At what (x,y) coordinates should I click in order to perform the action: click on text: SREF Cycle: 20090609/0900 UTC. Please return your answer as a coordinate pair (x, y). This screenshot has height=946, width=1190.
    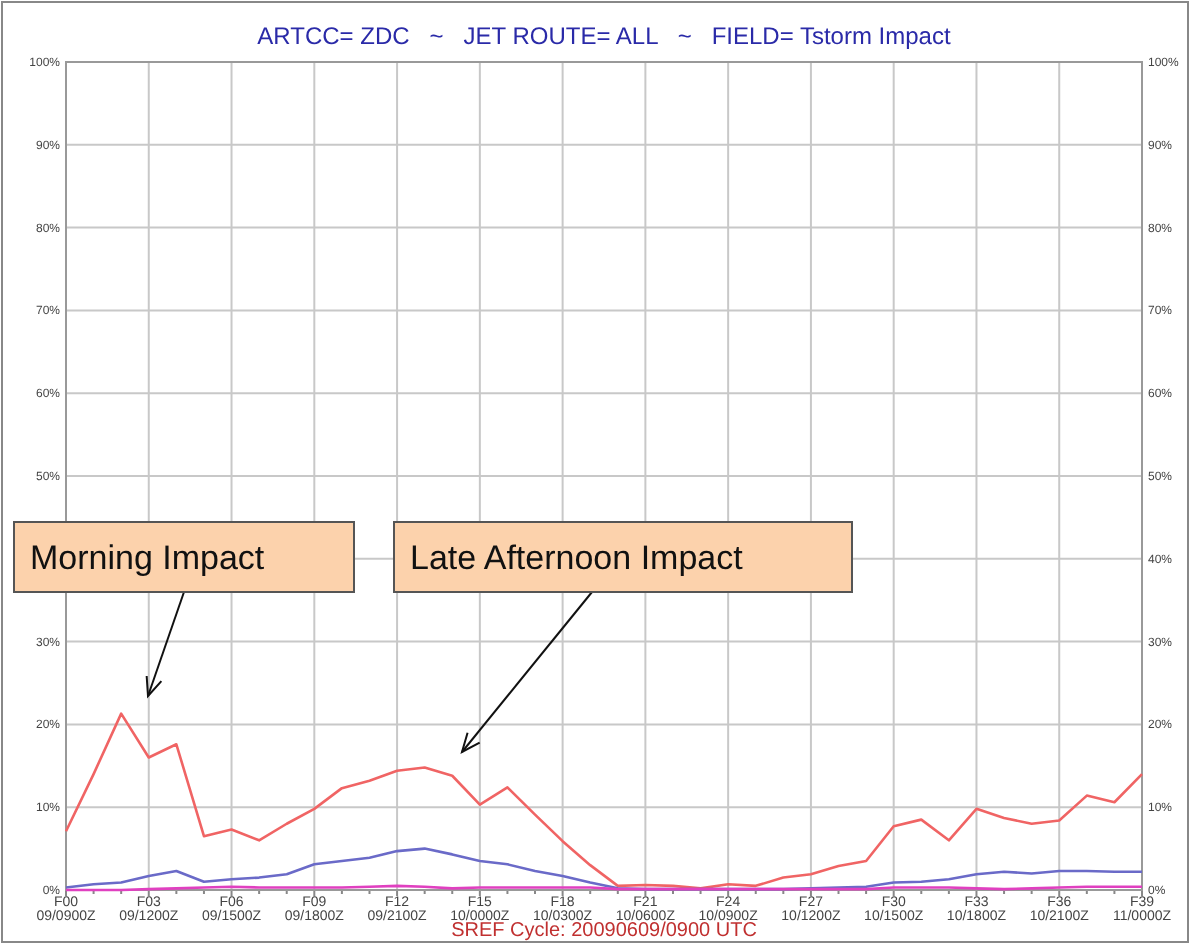
    Looking at the image, I should click on (604, 931).